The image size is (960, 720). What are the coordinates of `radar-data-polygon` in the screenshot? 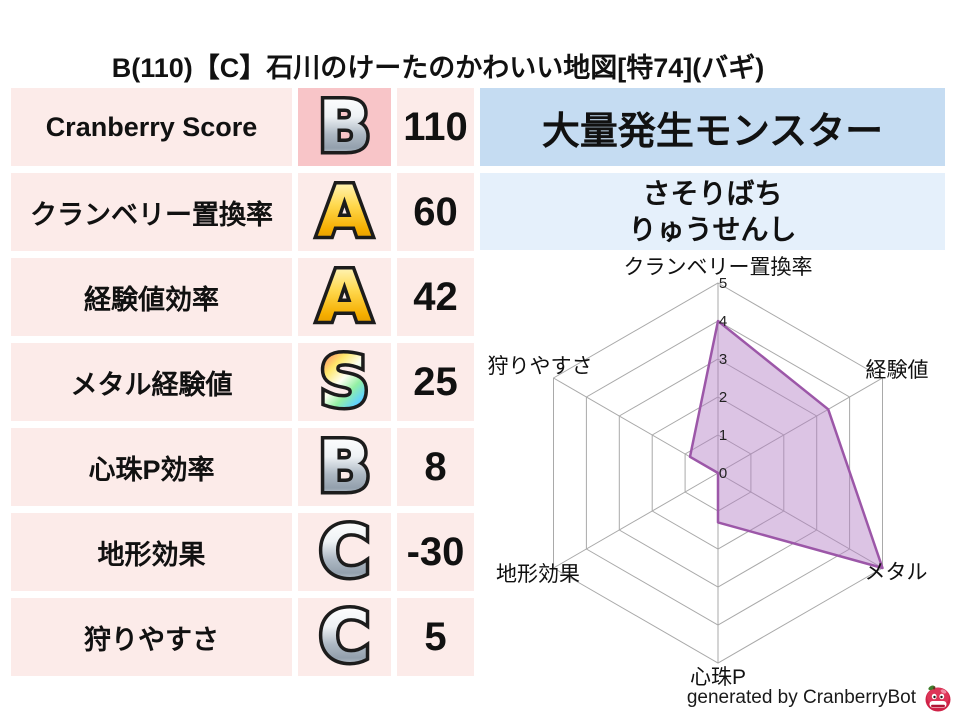 It's located at (786, 444).